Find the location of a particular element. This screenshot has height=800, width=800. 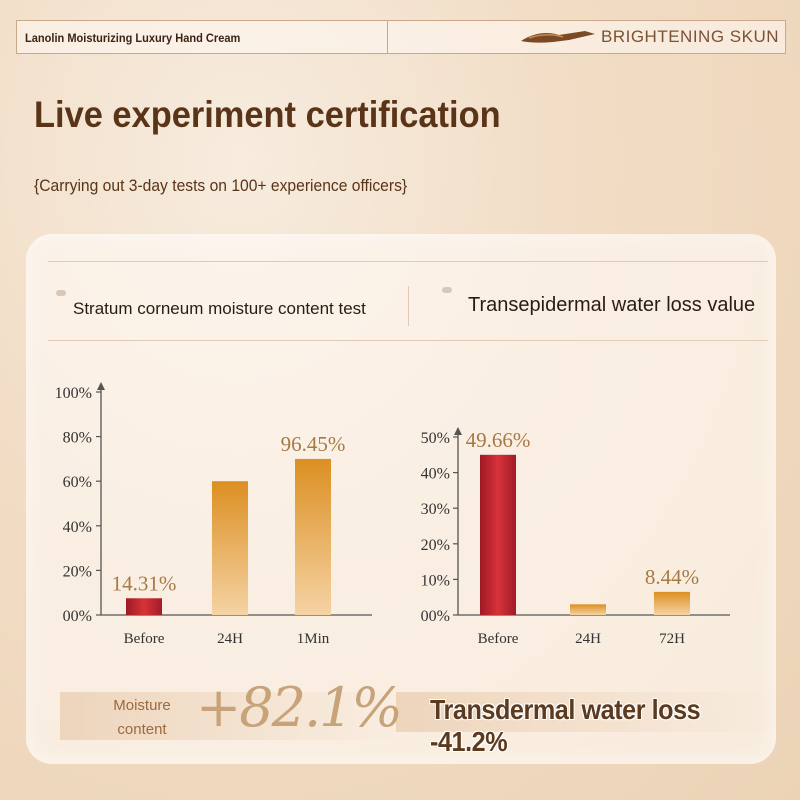

card-top-divider is located at coordinates (408, 261).